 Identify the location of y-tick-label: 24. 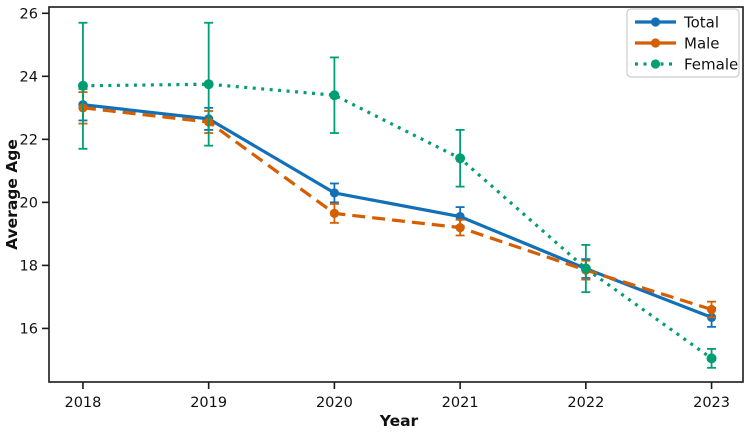
(29, 77).